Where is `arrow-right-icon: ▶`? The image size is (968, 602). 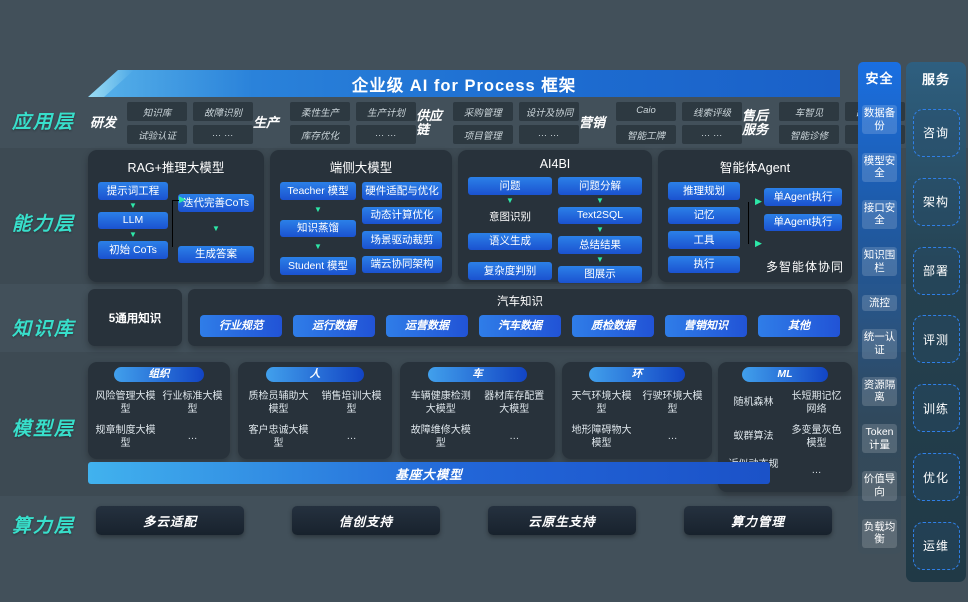 arrow-right-icon: ▶ is located at coordinates (182, 199).